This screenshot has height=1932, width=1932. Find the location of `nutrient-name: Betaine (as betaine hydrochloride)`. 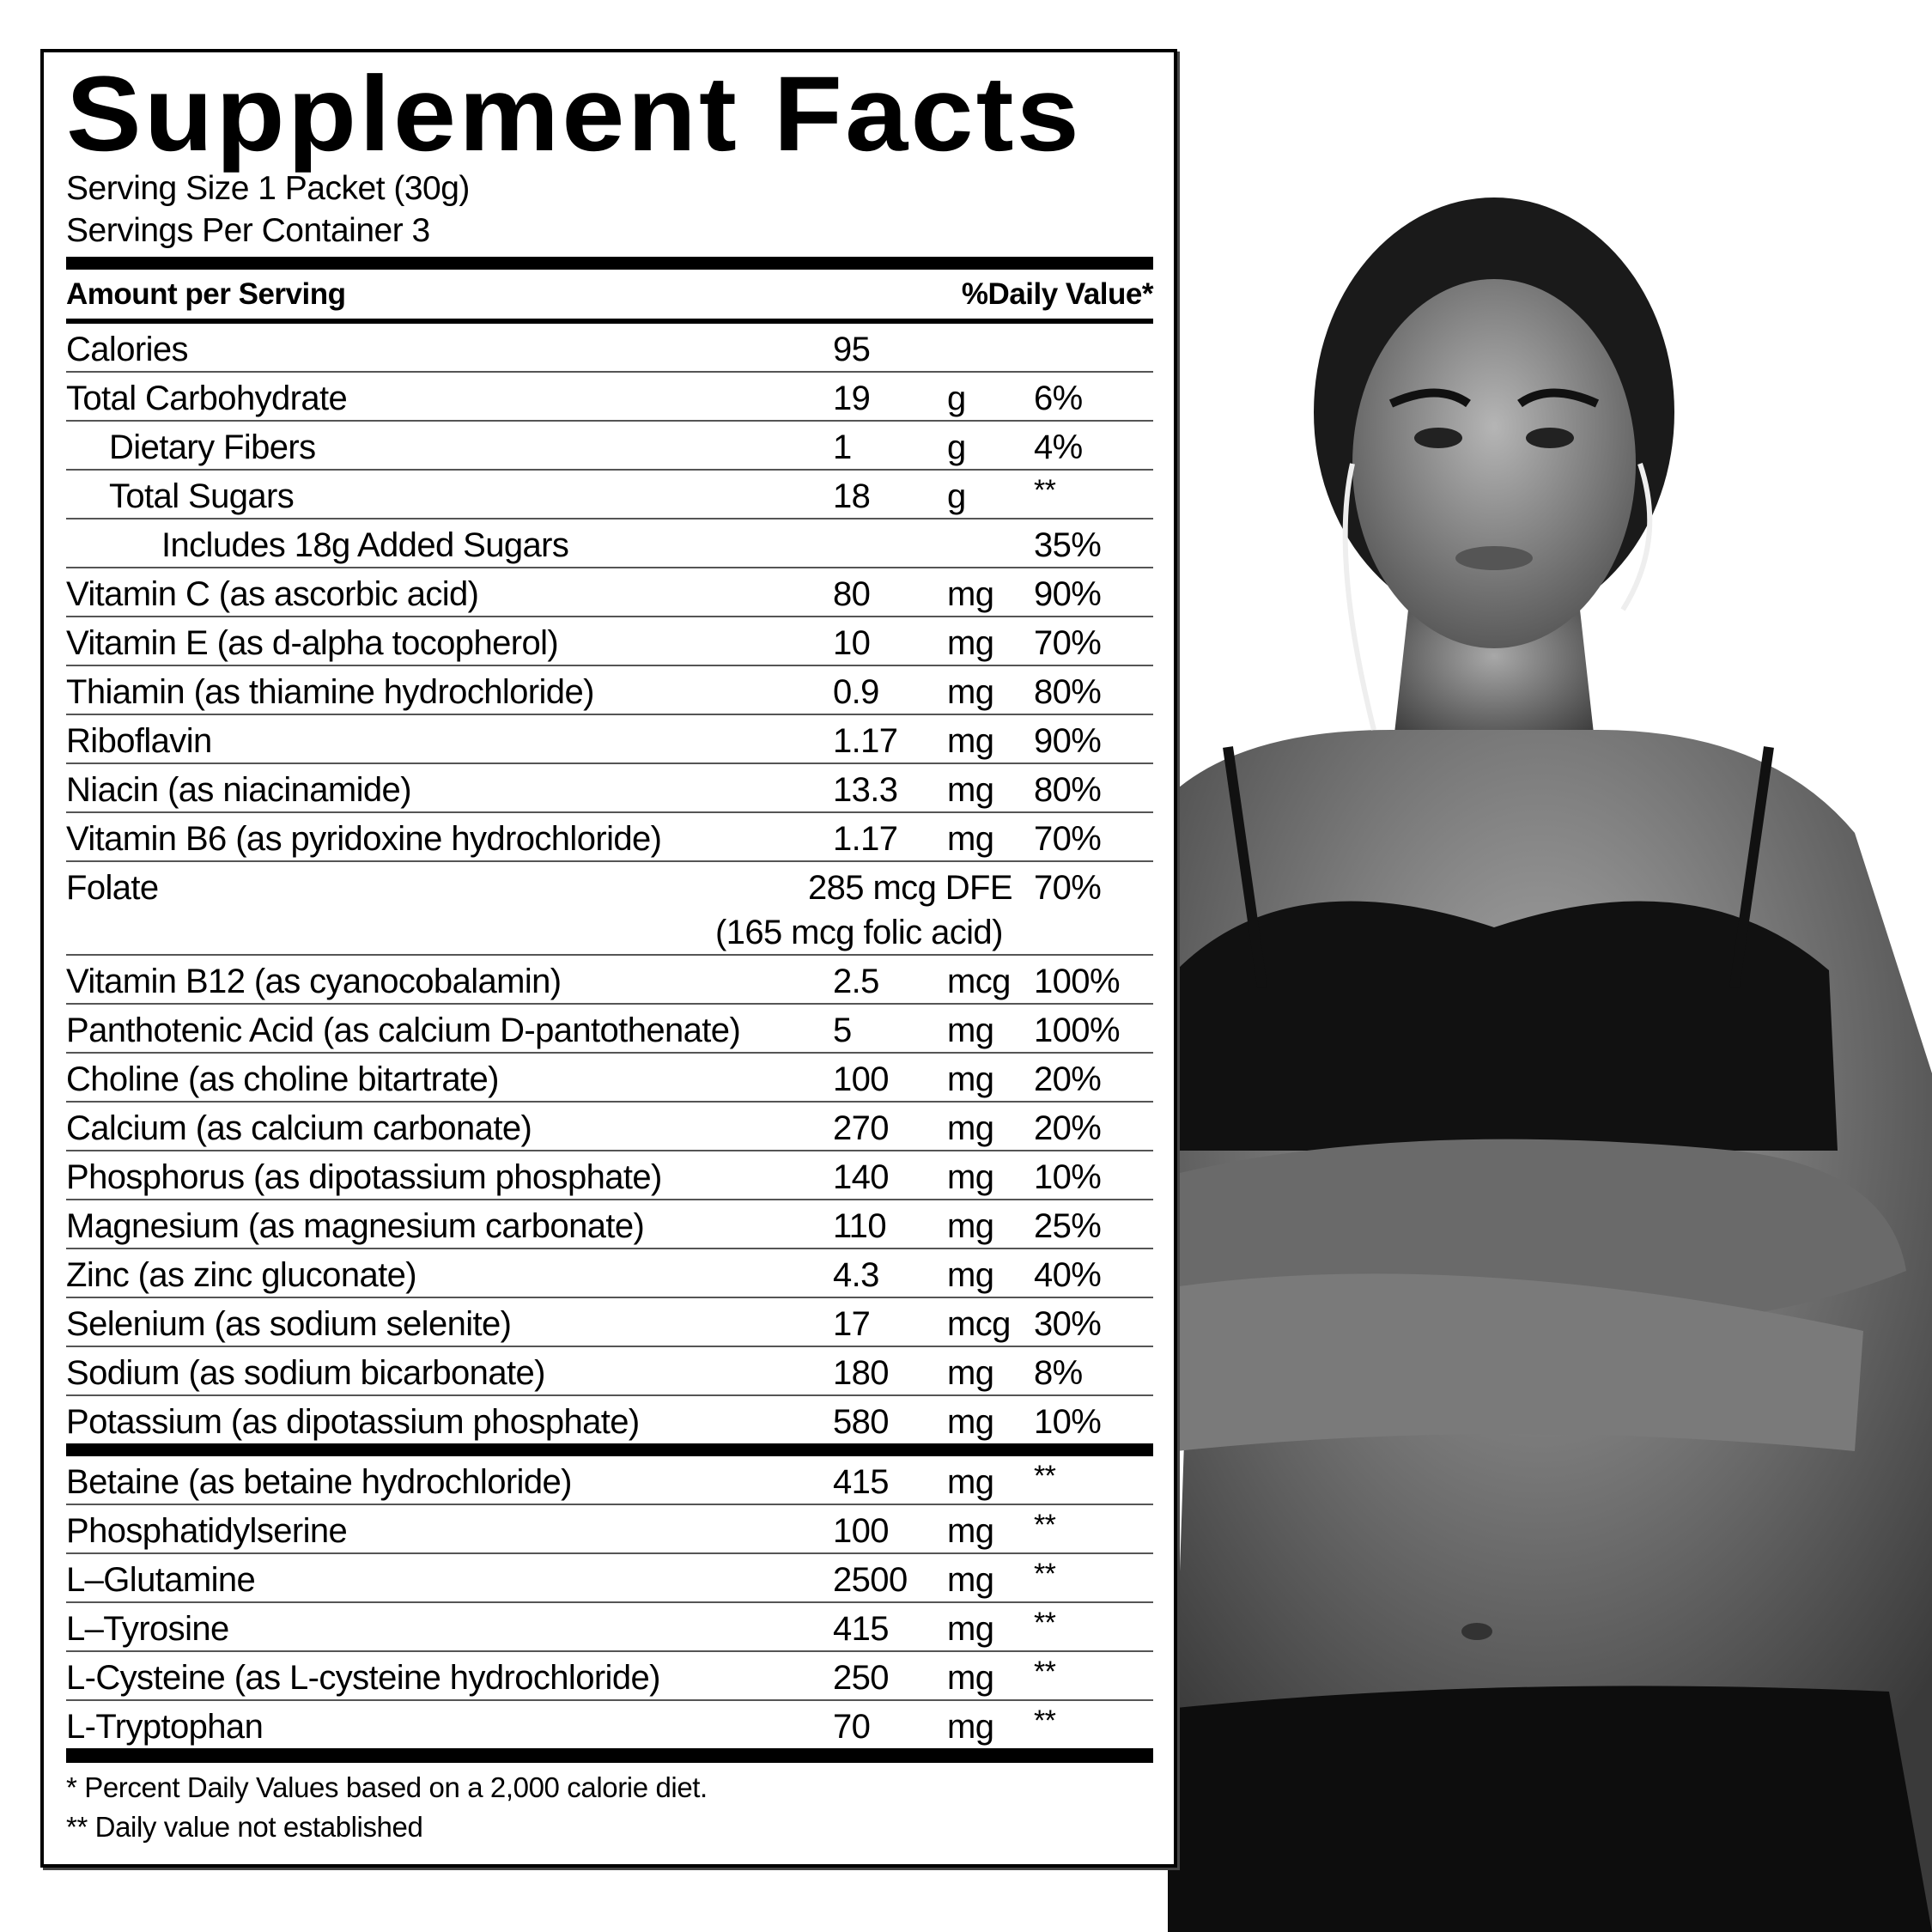

nutrient-name: Betaine (as betaine hydrochloride) is located at coordinates (319, 1482).